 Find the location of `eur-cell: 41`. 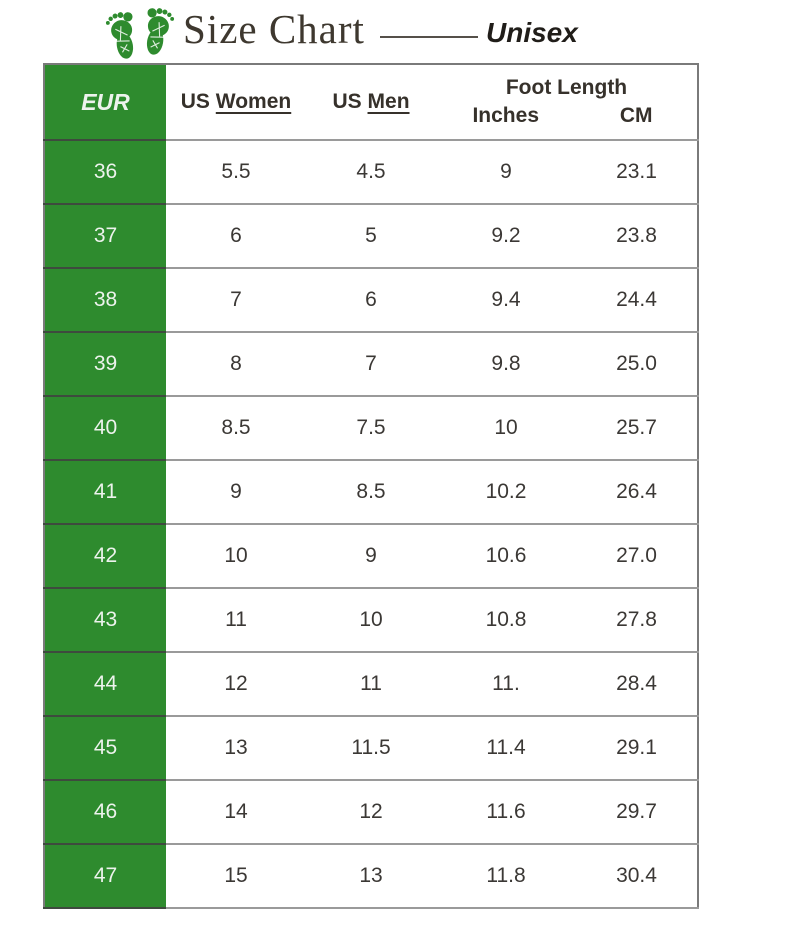

eur-cell: 41 is located at coordinates (105, 492).